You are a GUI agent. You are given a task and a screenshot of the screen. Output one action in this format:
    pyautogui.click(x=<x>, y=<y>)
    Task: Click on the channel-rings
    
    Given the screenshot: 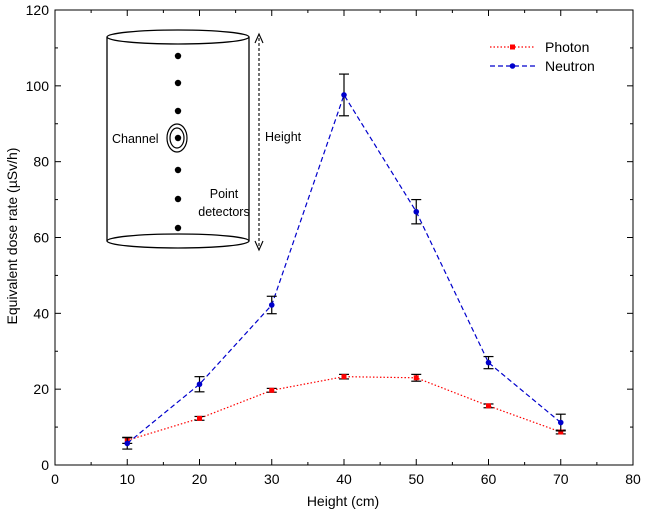 What is the action you would take?
    pyautogui.click(x=177, y=138)
    